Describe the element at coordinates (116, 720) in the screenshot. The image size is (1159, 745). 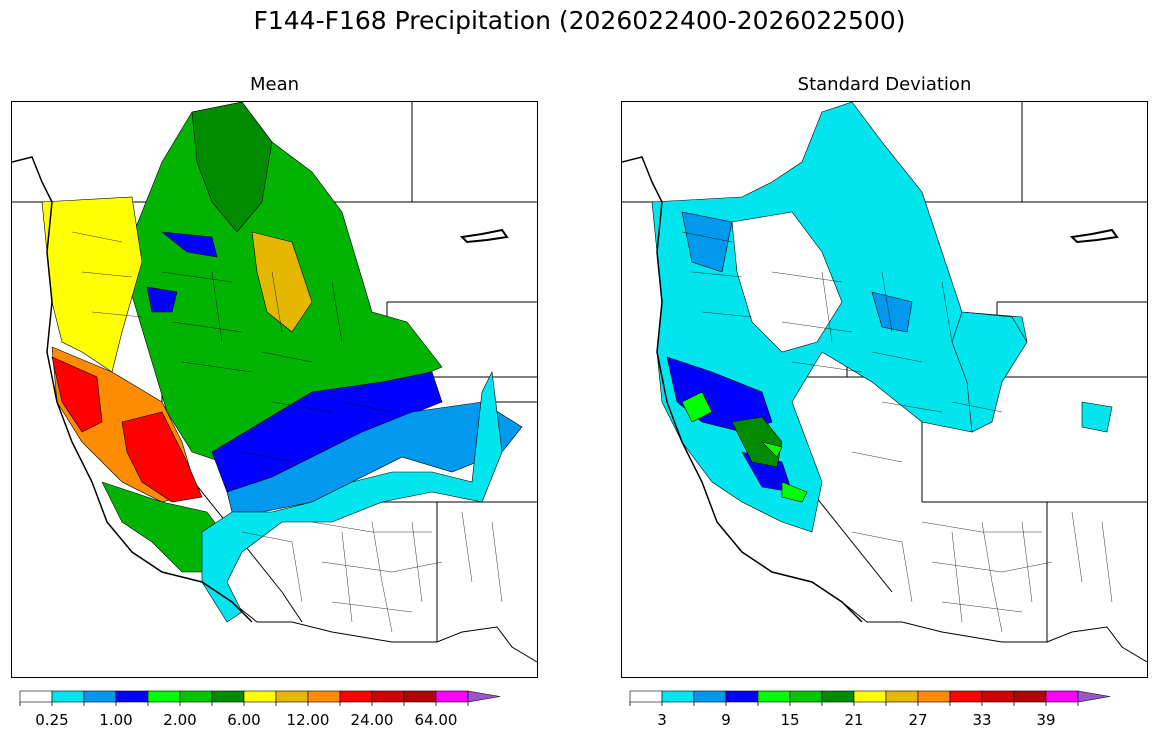
I see `colorbar-mean-label: 1.00` at that location.